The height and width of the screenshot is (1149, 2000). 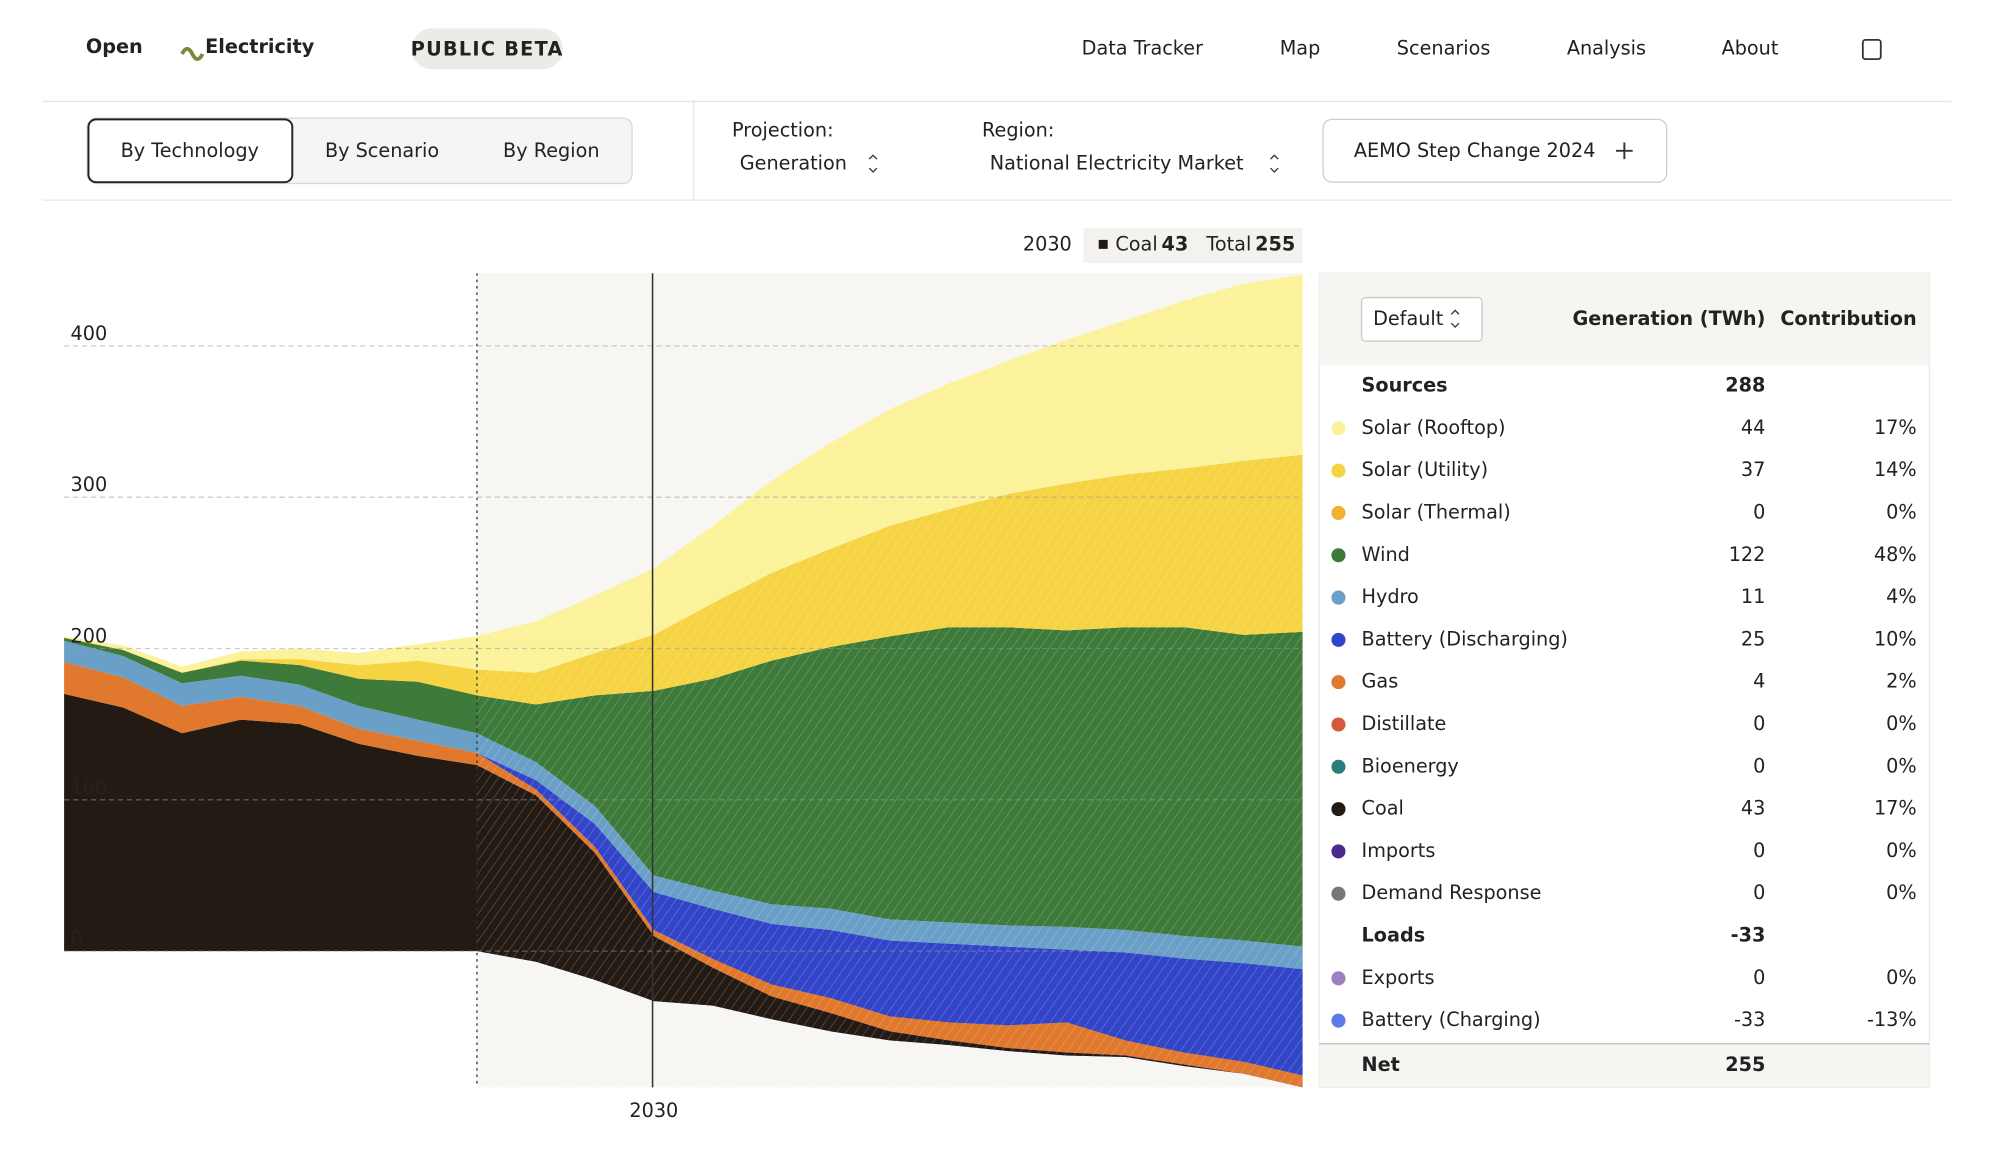 I want to click on scenario-button: AEMO Step Change 2024, so click(x=1475, y=150).